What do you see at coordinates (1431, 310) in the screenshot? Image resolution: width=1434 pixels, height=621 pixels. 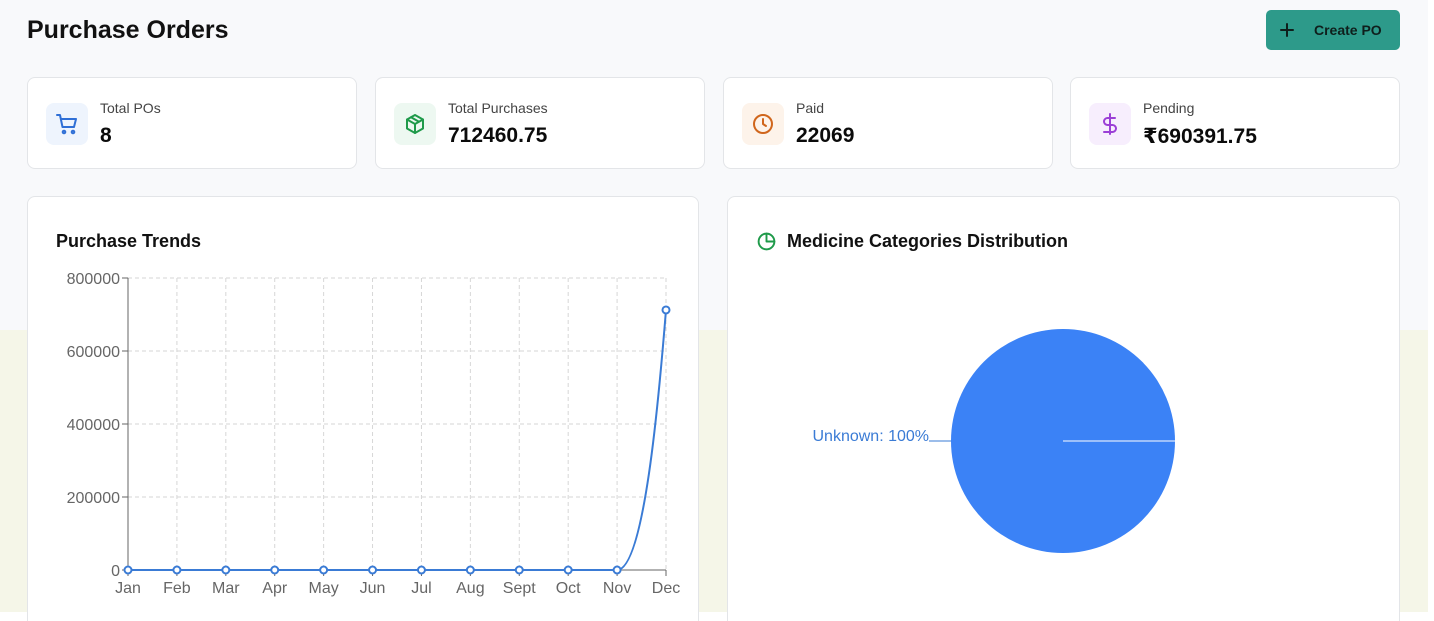 I see `scrollbar-track` at bounding box center [1431, 310].